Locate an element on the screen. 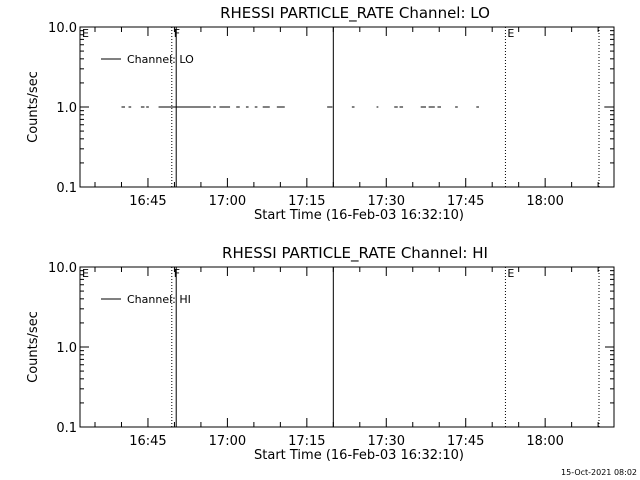  legend-label: Channel: LO is located at coordinates (160, 59).